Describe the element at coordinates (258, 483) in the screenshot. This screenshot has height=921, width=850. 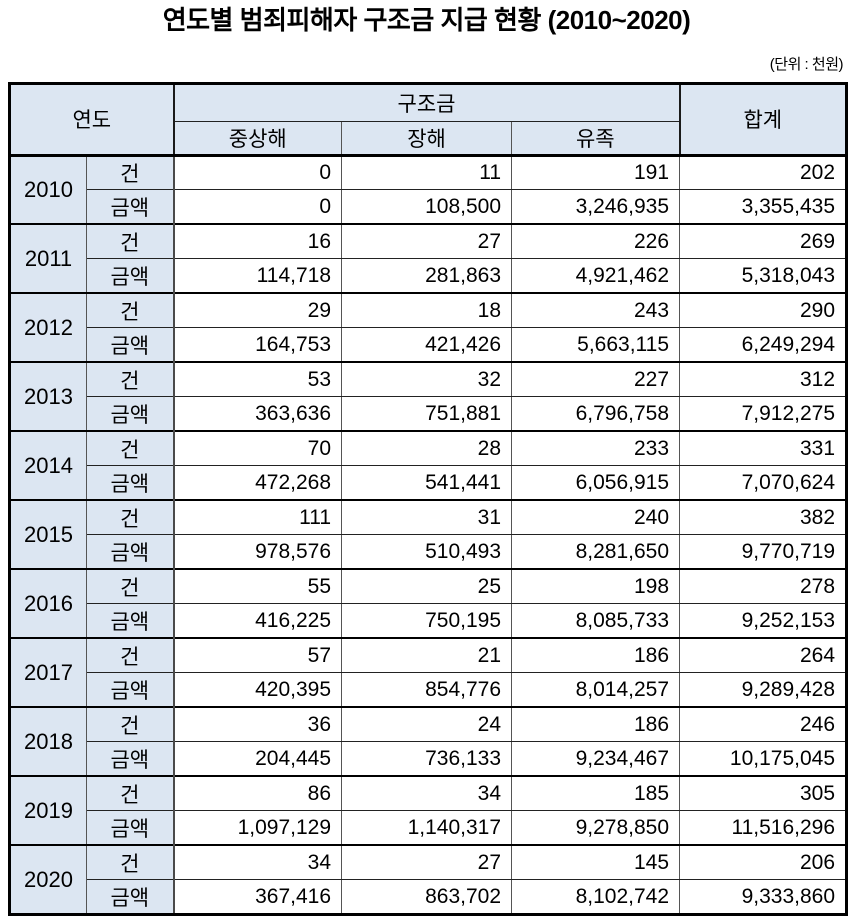
I see `value-cell-serious-injury: 472,268` at that location.